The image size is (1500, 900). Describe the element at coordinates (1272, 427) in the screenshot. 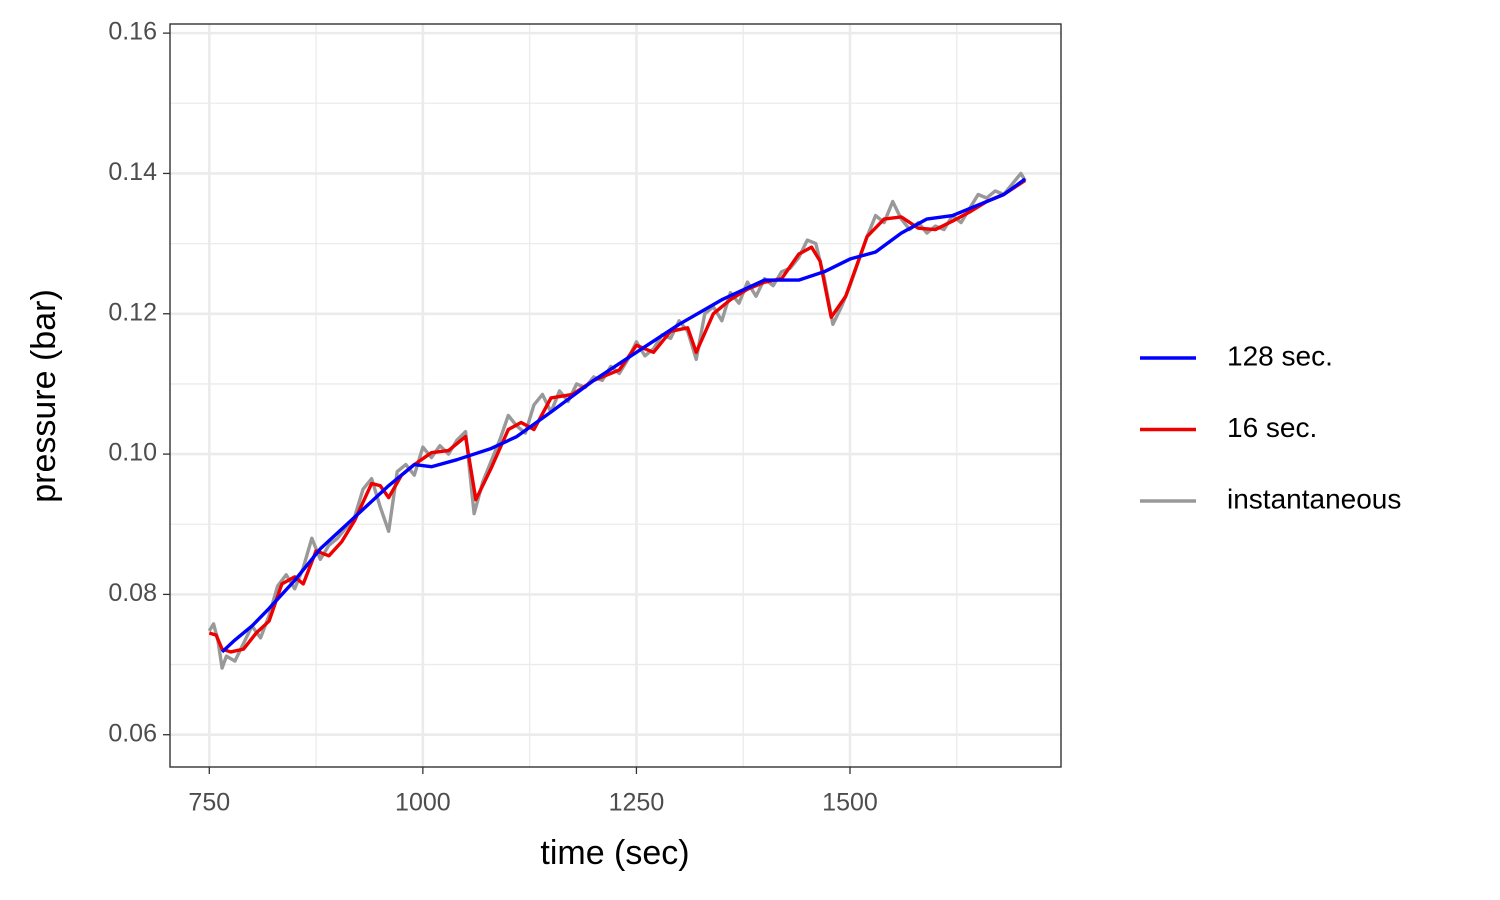

I see `legend-label: 16 sec.` at that location.